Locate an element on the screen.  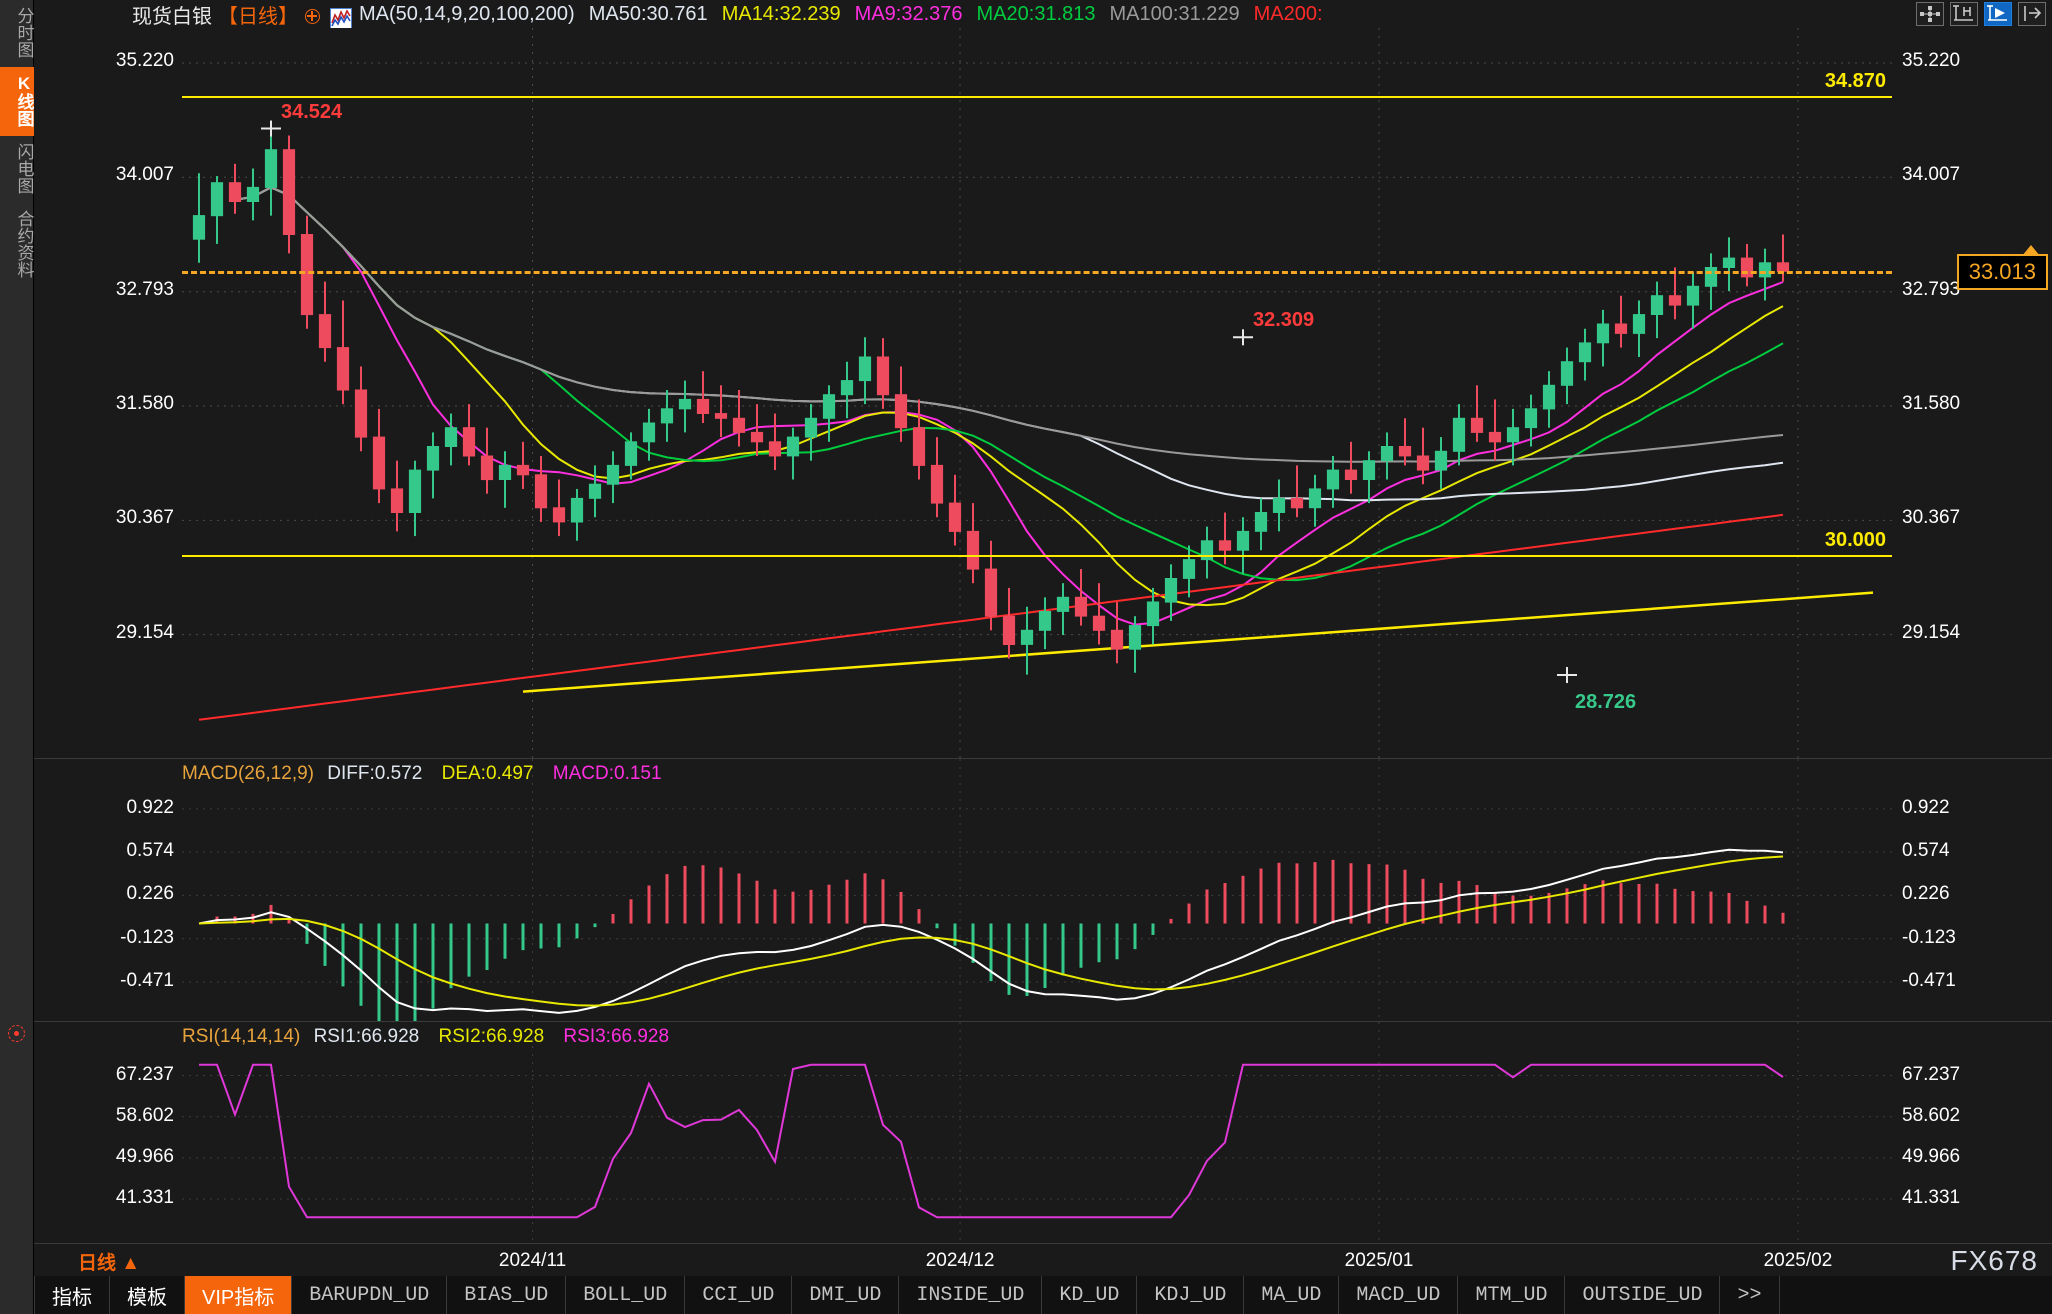
last-price-line is located at coordinates (1037, 272).